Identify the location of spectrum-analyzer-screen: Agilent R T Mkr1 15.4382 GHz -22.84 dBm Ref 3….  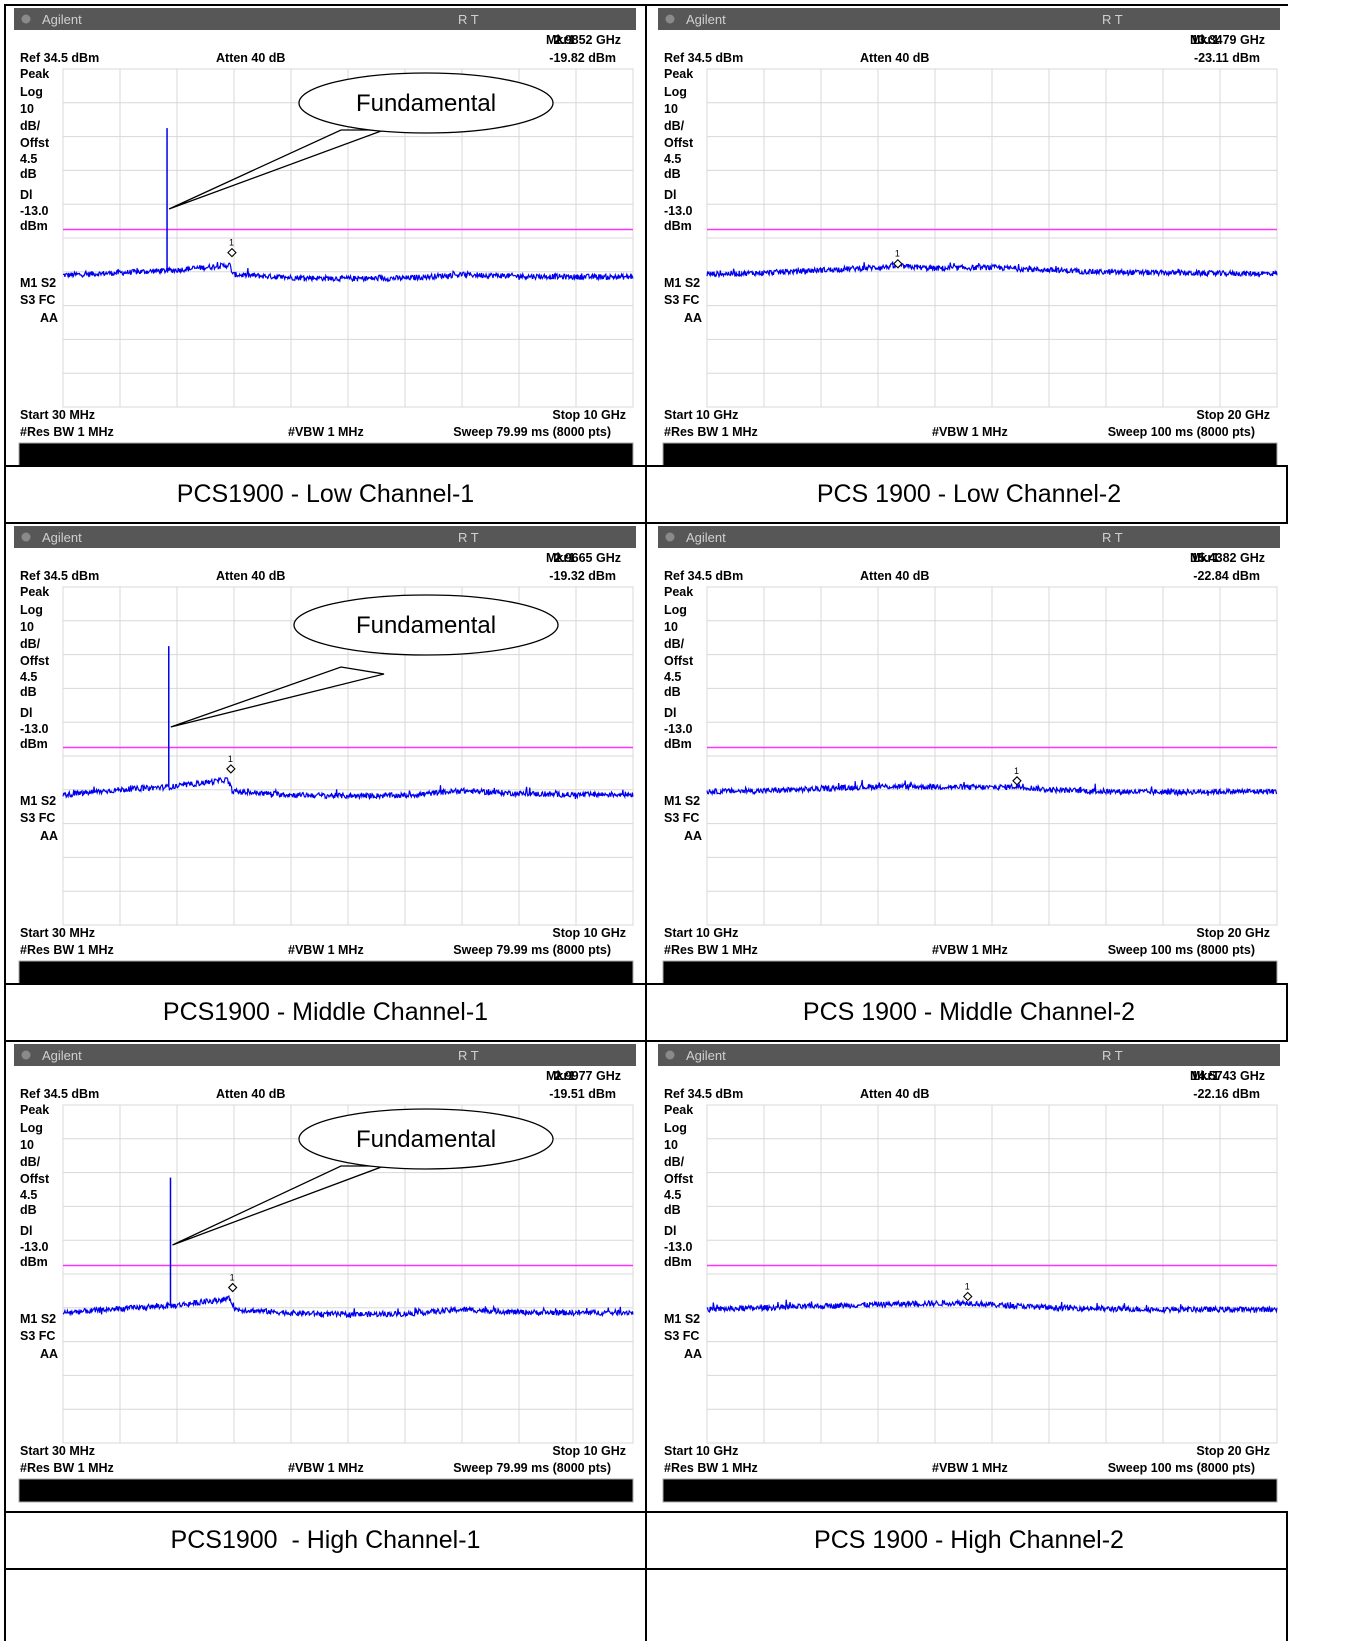
(969, 753).